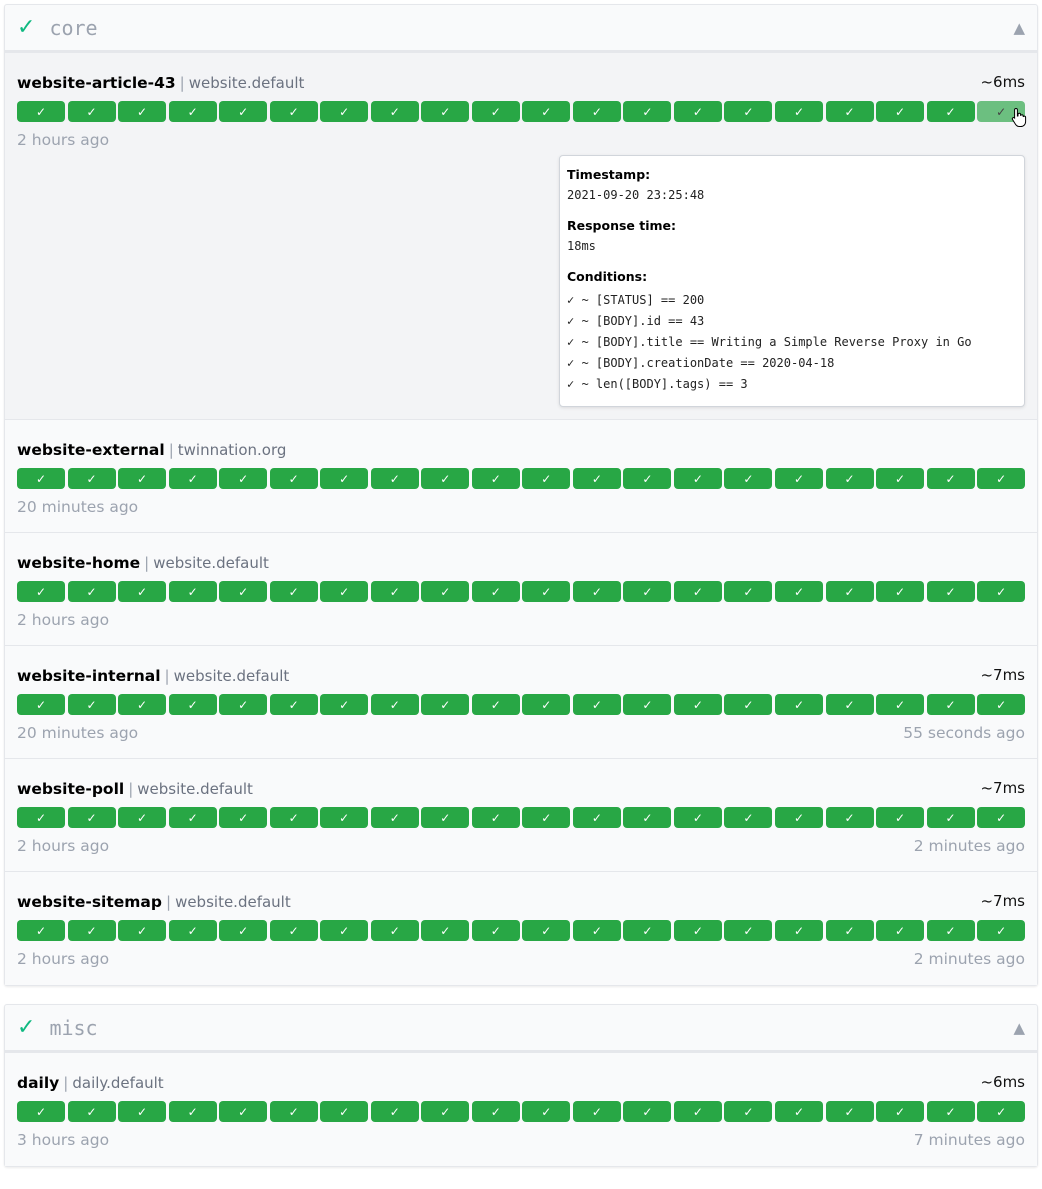 This screenshot has height=1189, width=1042. Describe the element at coordinates (521, 29) in the screenshot. I see `group-header: ✓ core ▲` at that location.